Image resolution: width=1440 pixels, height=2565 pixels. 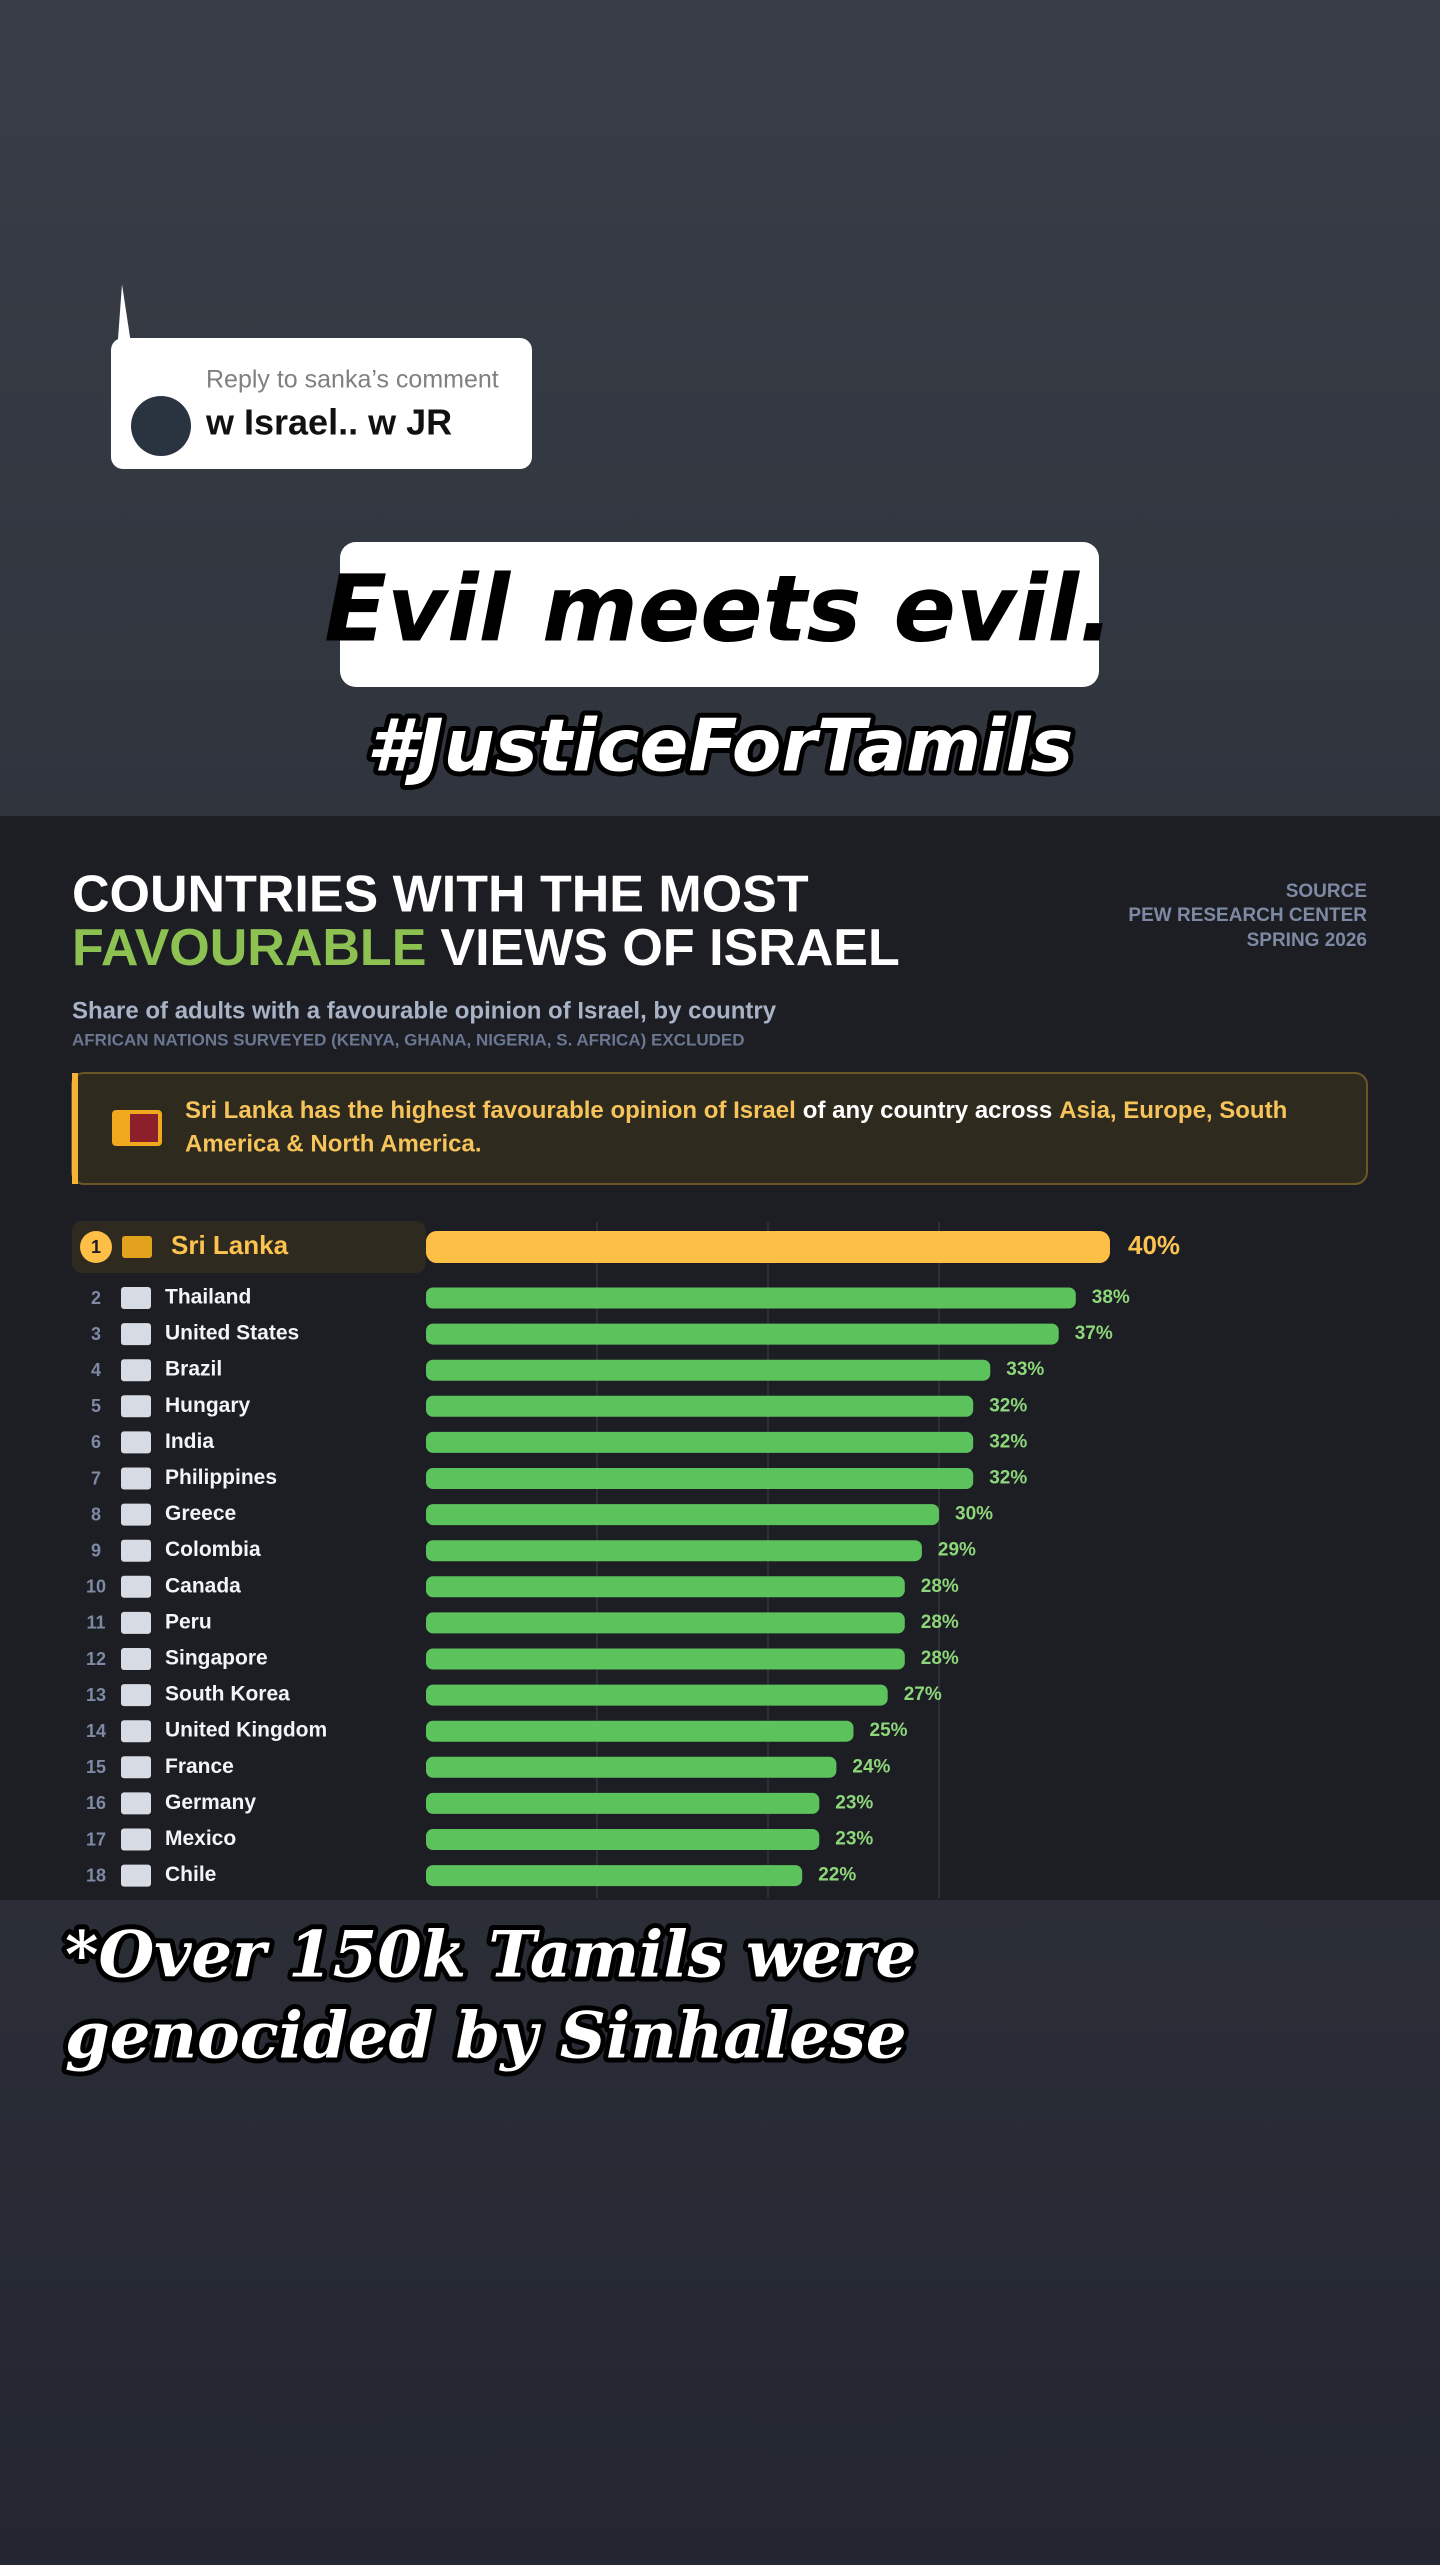 What do you see at coordinates (213, 1549) in the screenshot?
I see `country-label: Colombia` at bounding box center [213, 1549].